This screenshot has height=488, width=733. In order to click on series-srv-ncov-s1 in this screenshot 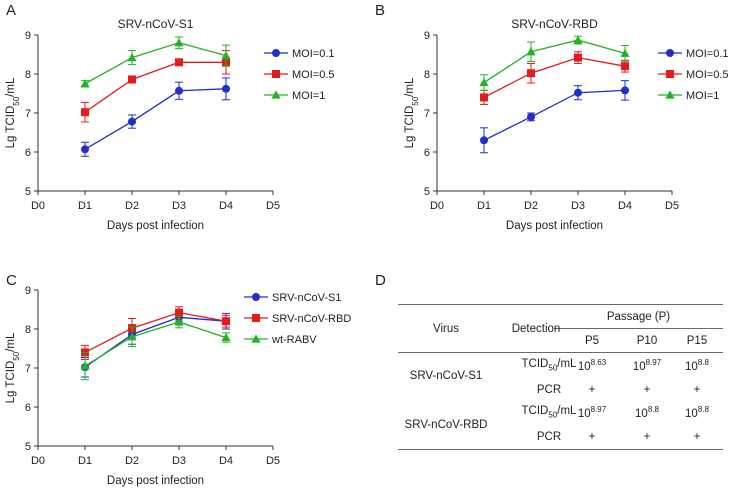, I will do `click(155, 345)`.